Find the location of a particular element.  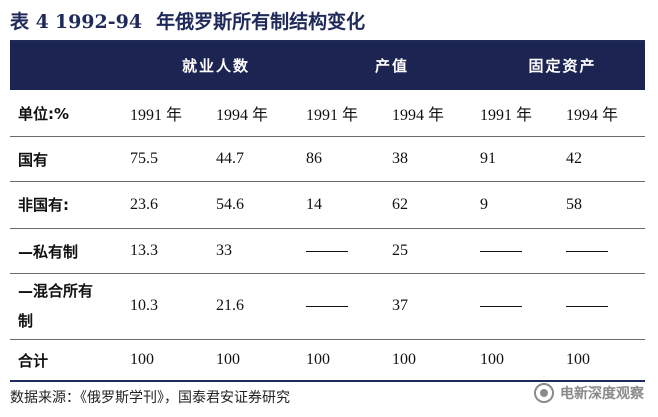

cell: 10.3 is located at coordinates (144, 305).